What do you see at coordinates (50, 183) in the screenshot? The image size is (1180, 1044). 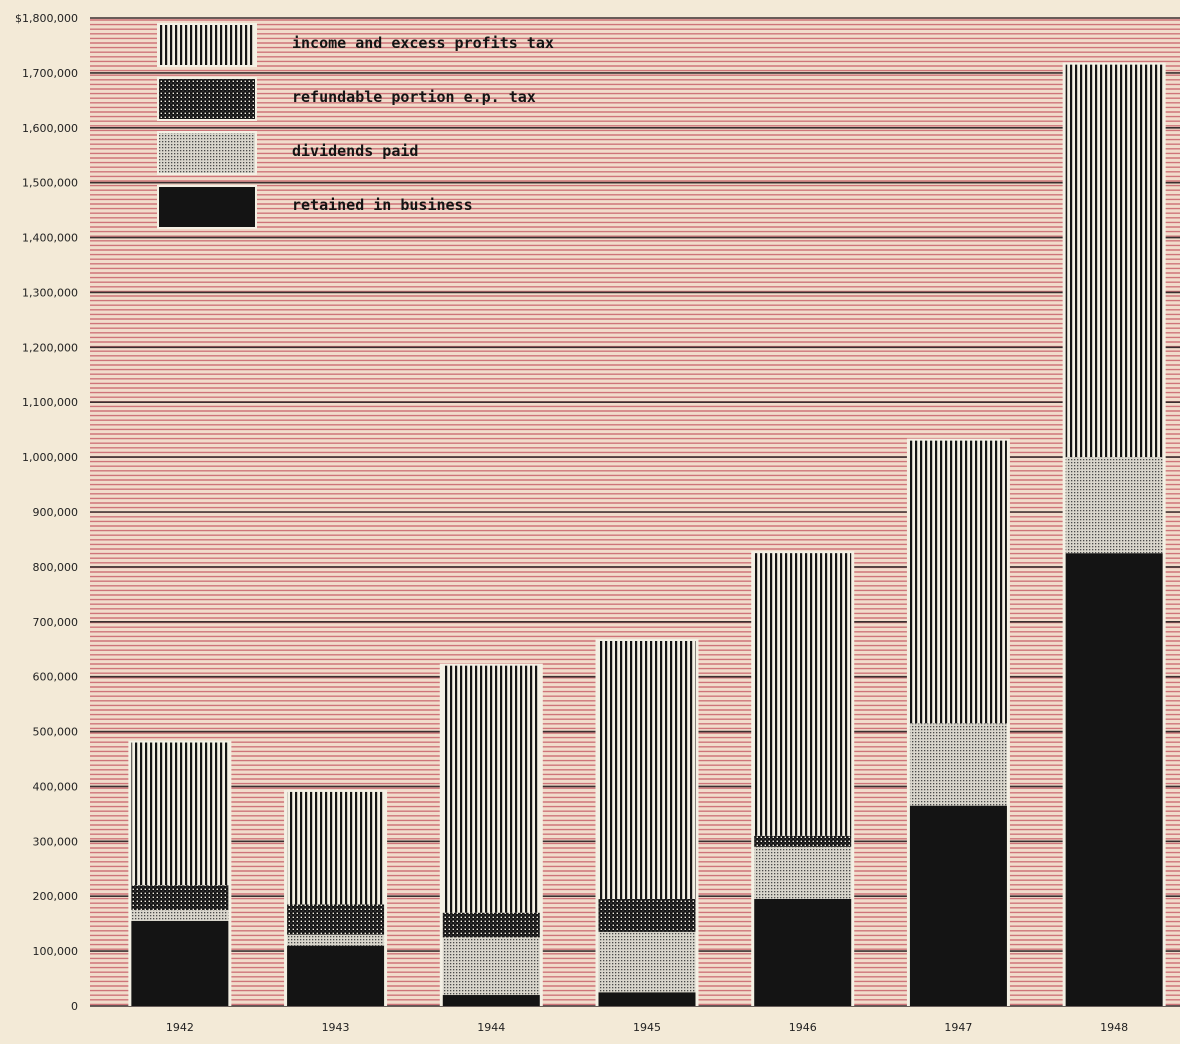 I see `y-tick-label: 1,500,000` at bounding box center [50, 183].